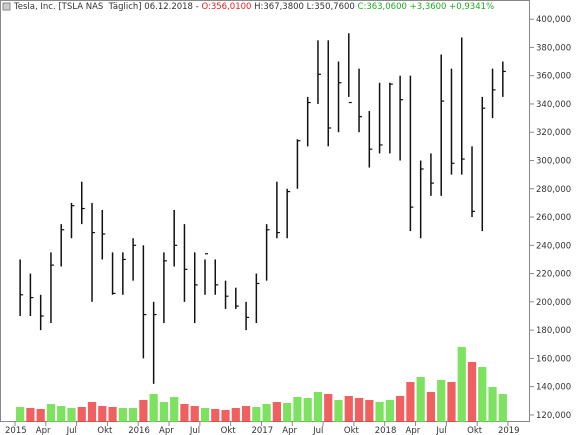 Image resolution: width=580 pixels, height=435 pixels. What do you see at coordinates (279, 7) in the screenshot?
I see `high: H:367,3800` at bounding box center [279, 7].